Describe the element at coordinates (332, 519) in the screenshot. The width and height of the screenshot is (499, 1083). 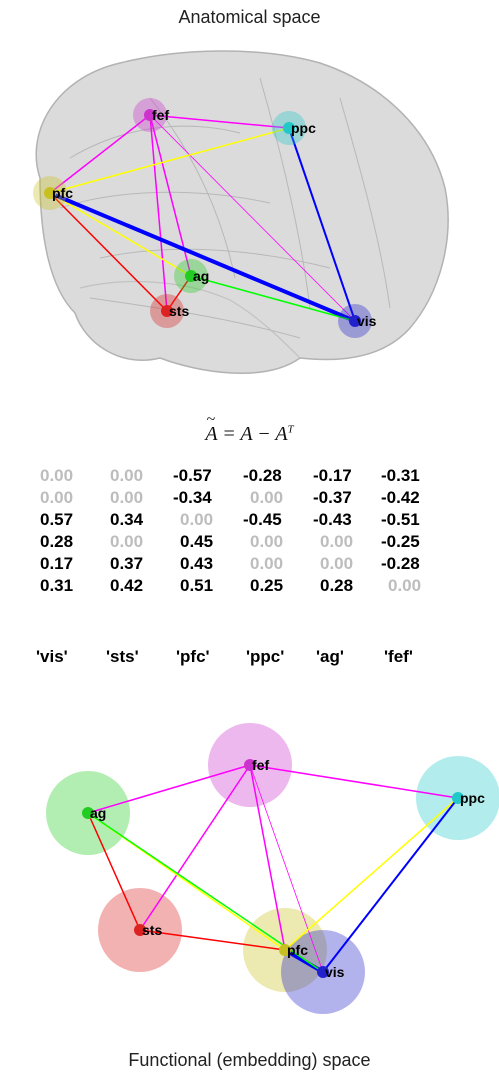
I see `matrix-cell: -0.43` at that location.